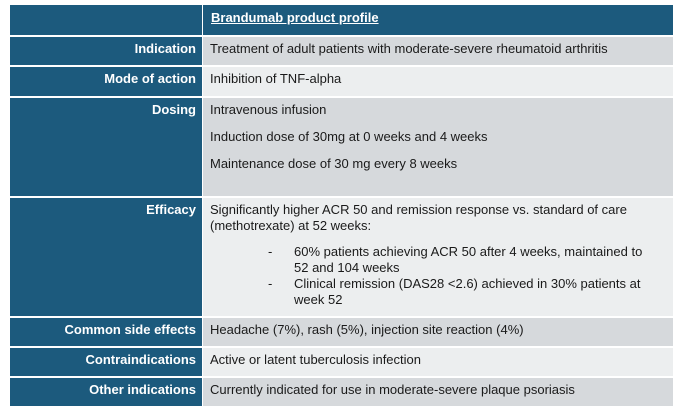 The image size is (679, 409). What do you see at coordinates (106, 81) in the screenshot?
I see `row-label: Mode of action` at bounding box center [106, 81].